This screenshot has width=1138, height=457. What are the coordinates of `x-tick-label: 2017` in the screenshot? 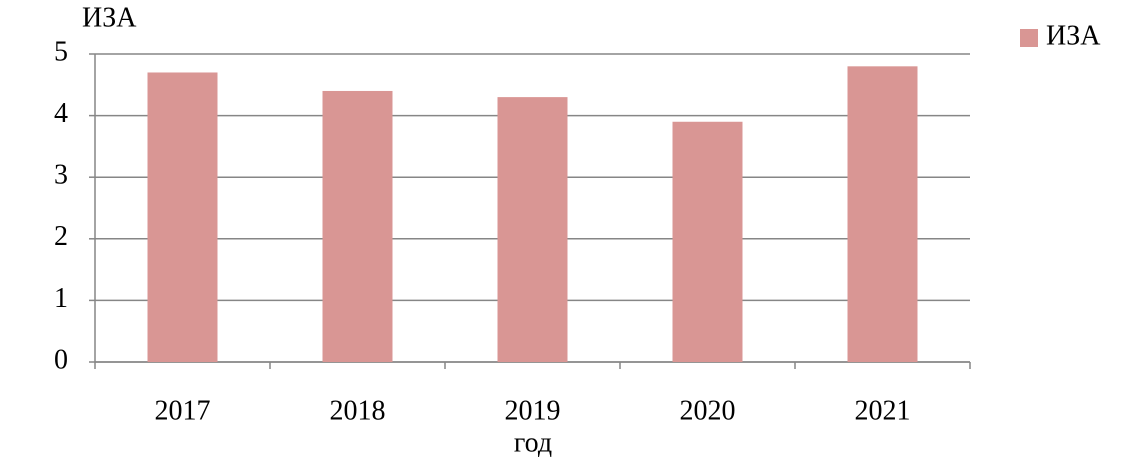 It's located at (183, 410).